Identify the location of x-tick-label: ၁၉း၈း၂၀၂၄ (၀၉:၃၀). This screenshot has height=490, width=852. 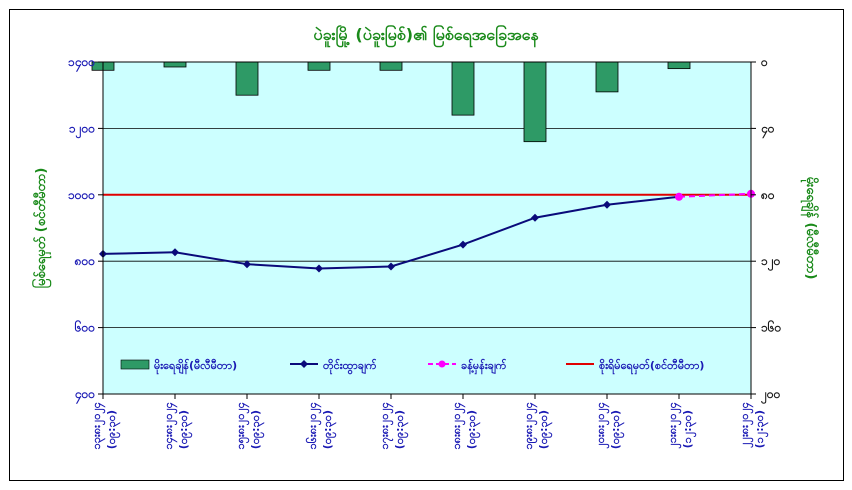
(537, 425).